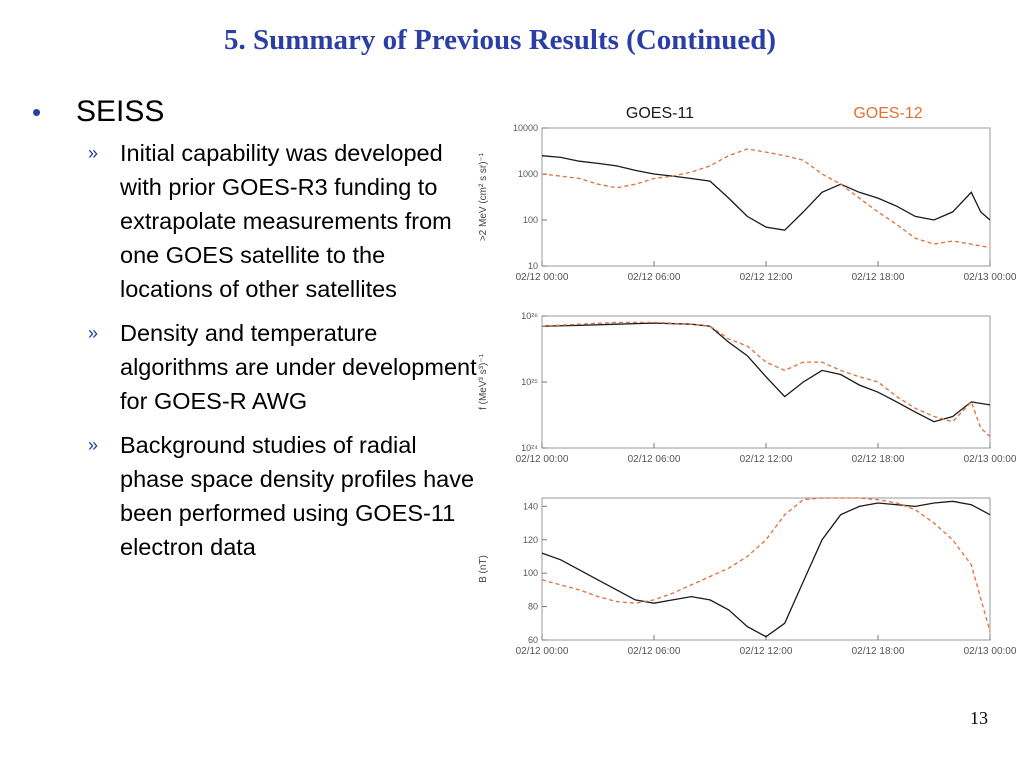 Image resolution: width=1024 pixels, height=768 pixels. What do you see at coordinates (483, 196) in the screenshot?
I see `y-axis-label: >2 MeV (cm² s sr)⁻¹` at bounding box center [483, 196].